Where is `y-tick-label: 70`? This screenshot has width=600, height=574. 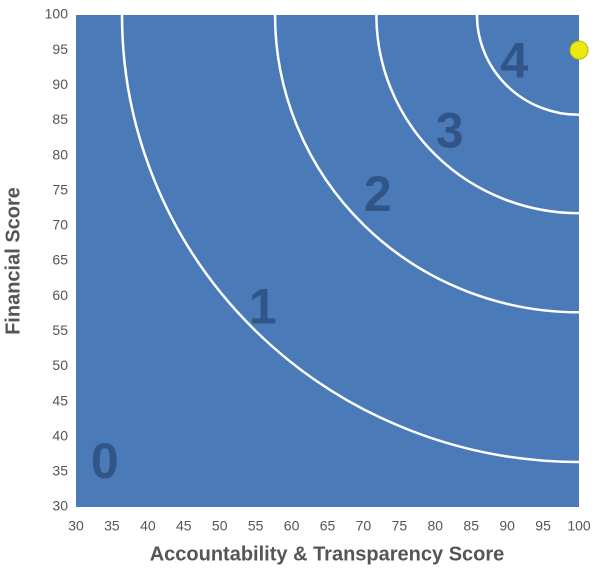 y-tick-label: 70 is located at coordinates (60, 225).